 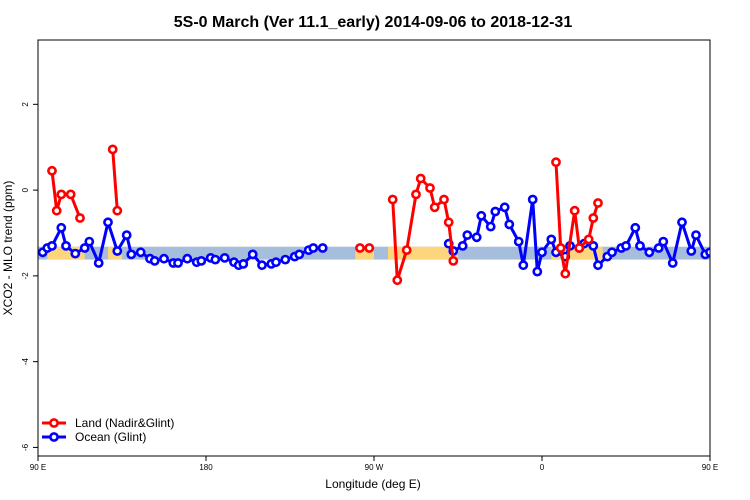 I want to click on y-axis-label: XCO2 - MLO trend (ppm), so click(x=8, y=248).